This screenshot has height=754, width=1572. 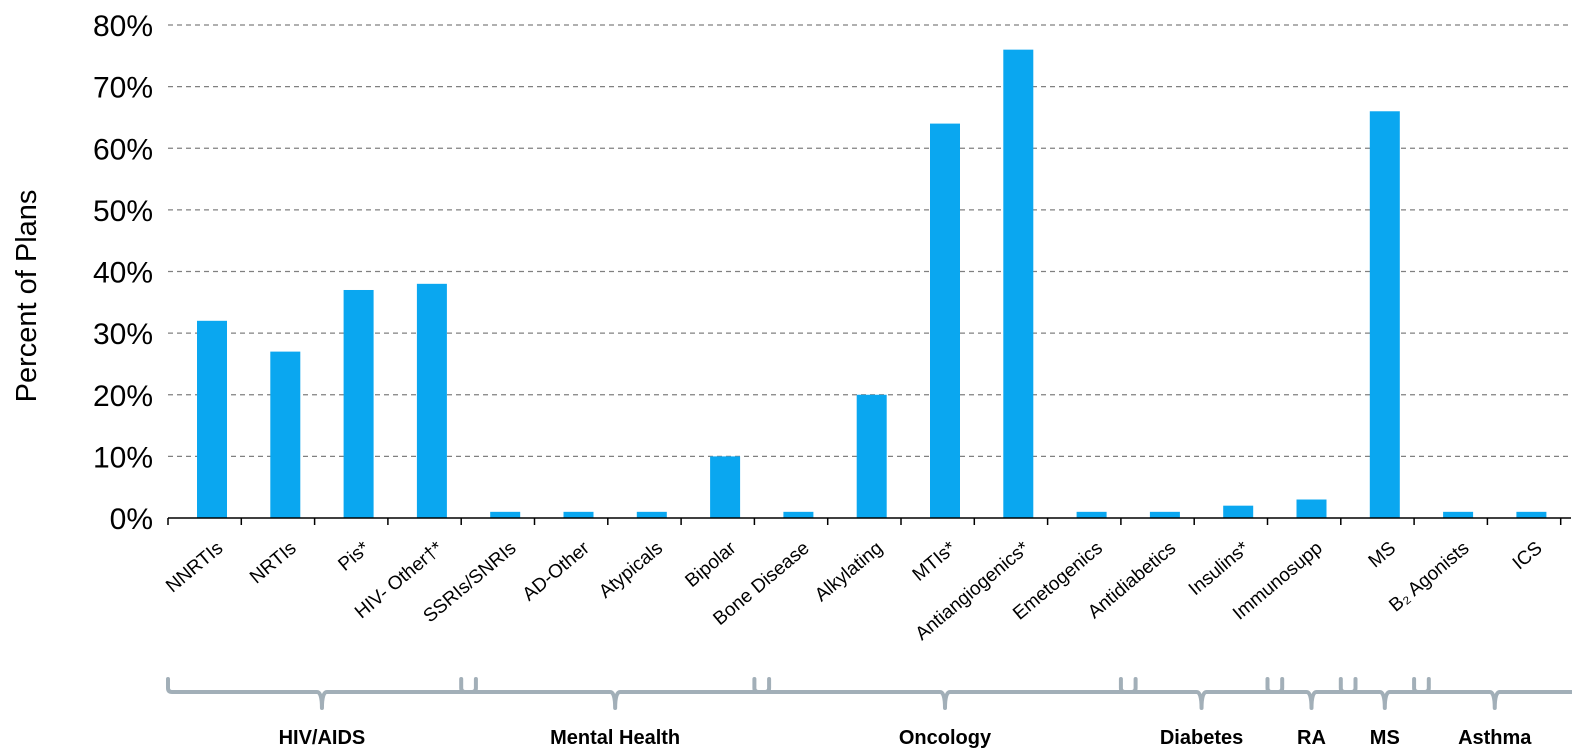 I want to click on group-mental-health: Mental Health, so click(x=615, y=713).